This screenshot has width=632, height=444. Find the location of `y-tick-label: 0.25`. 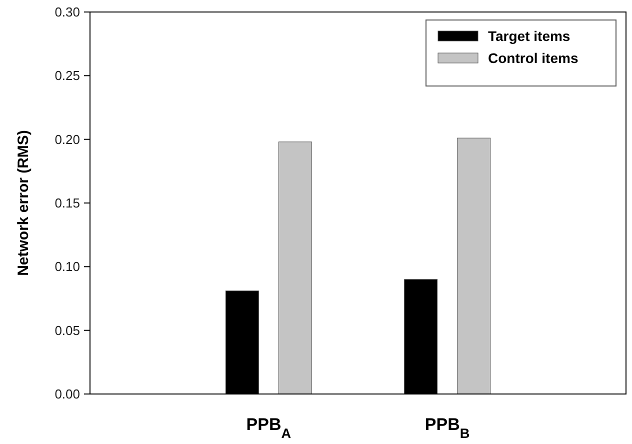

y-tick-label: 0.25 is located at coordinates (67, 76).